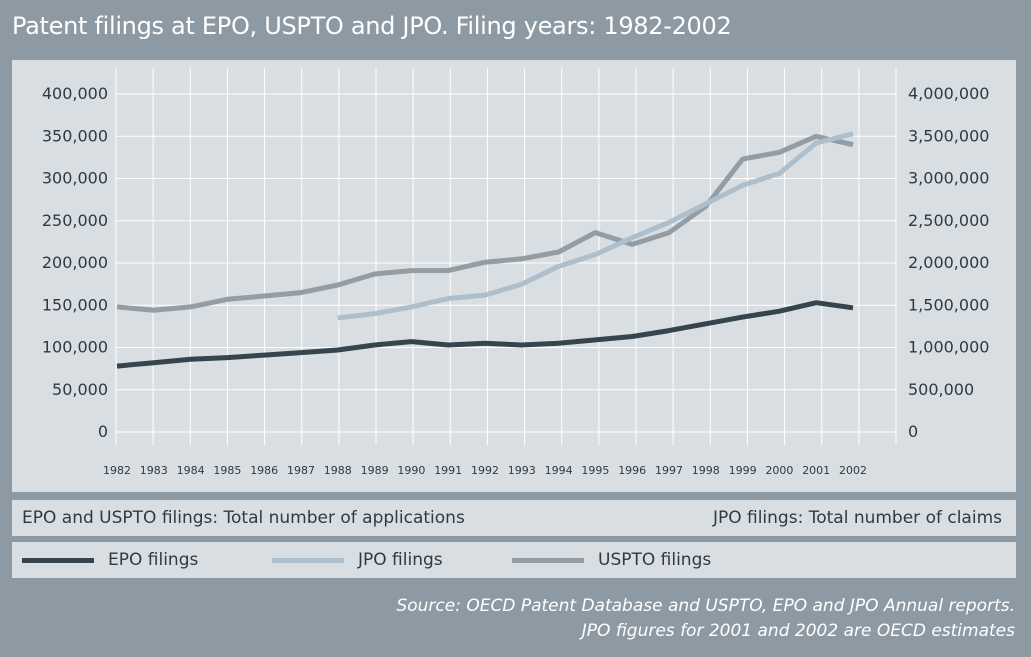 This screenshot has width=1031, height=657. I want to click on x-tick-label: 1985, so click(227, 470).